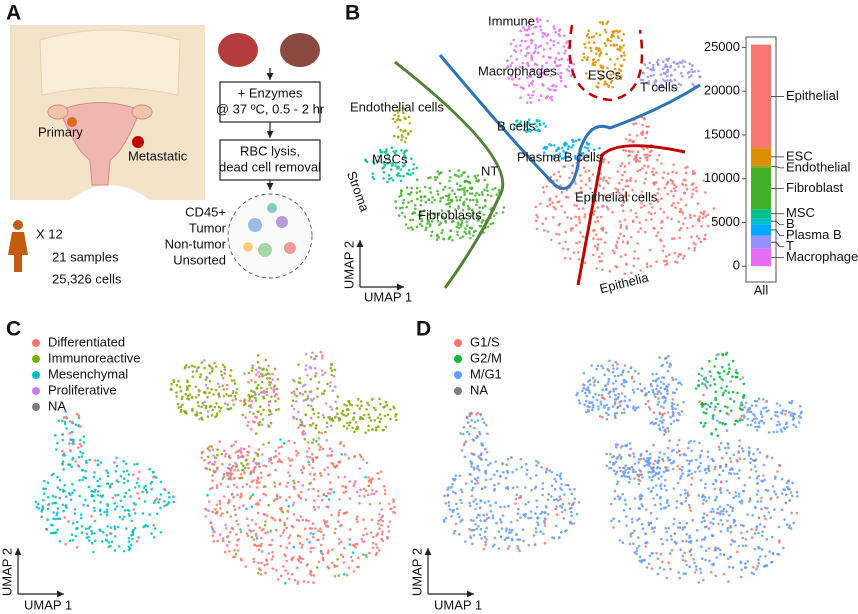  Describe the element at coordinates (516, 125) in the screenshot. I see `cluster-label: B cells` at that location.